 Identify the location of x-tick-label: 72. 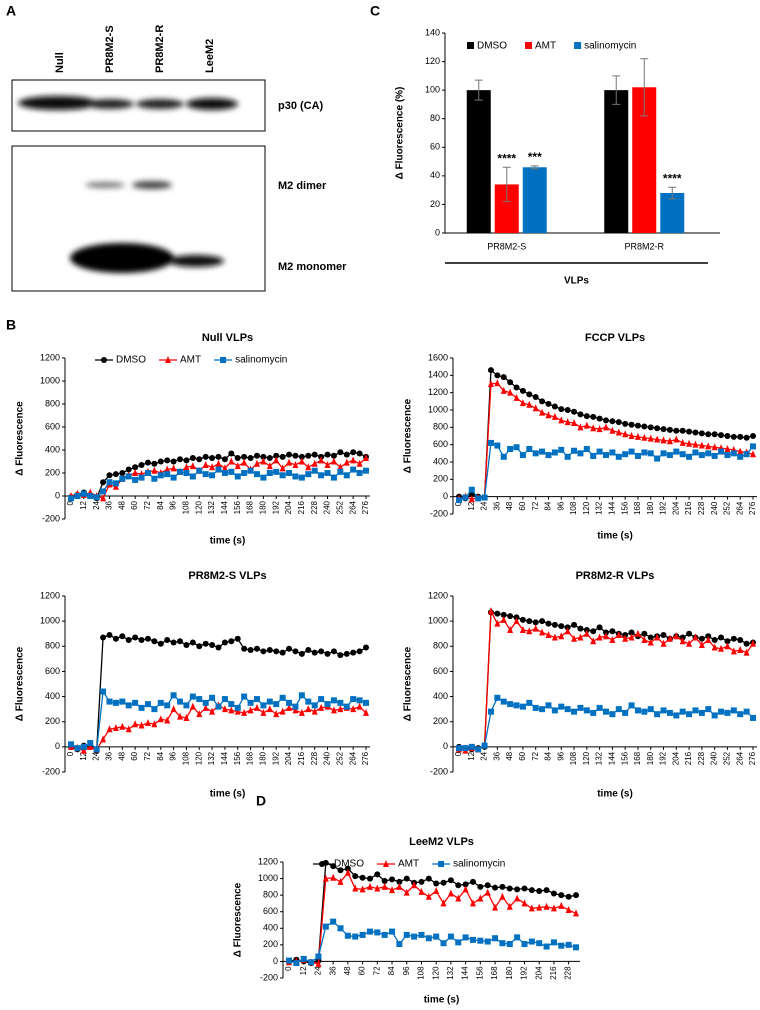
(147, 504).